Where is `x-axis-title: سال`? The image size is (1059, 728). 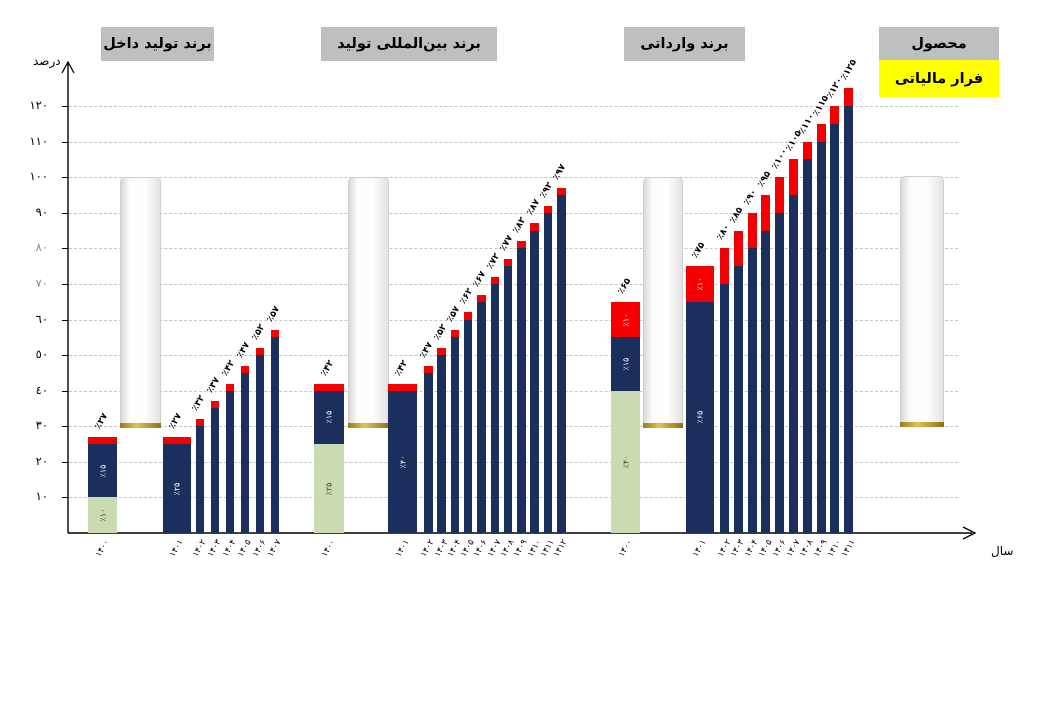 x-axis-title: سال is located at coordinates (1002, 551).